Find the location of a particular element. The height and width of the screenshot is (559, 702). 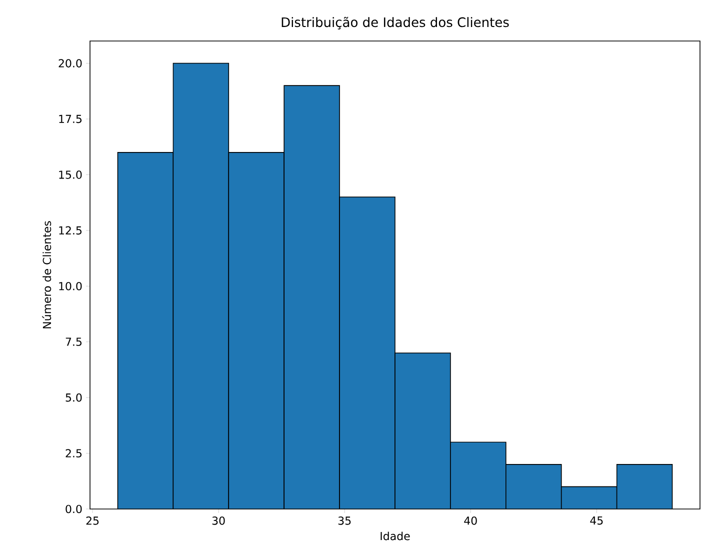

y-tick-label: 7.5 is located at coordinates (74, 342).